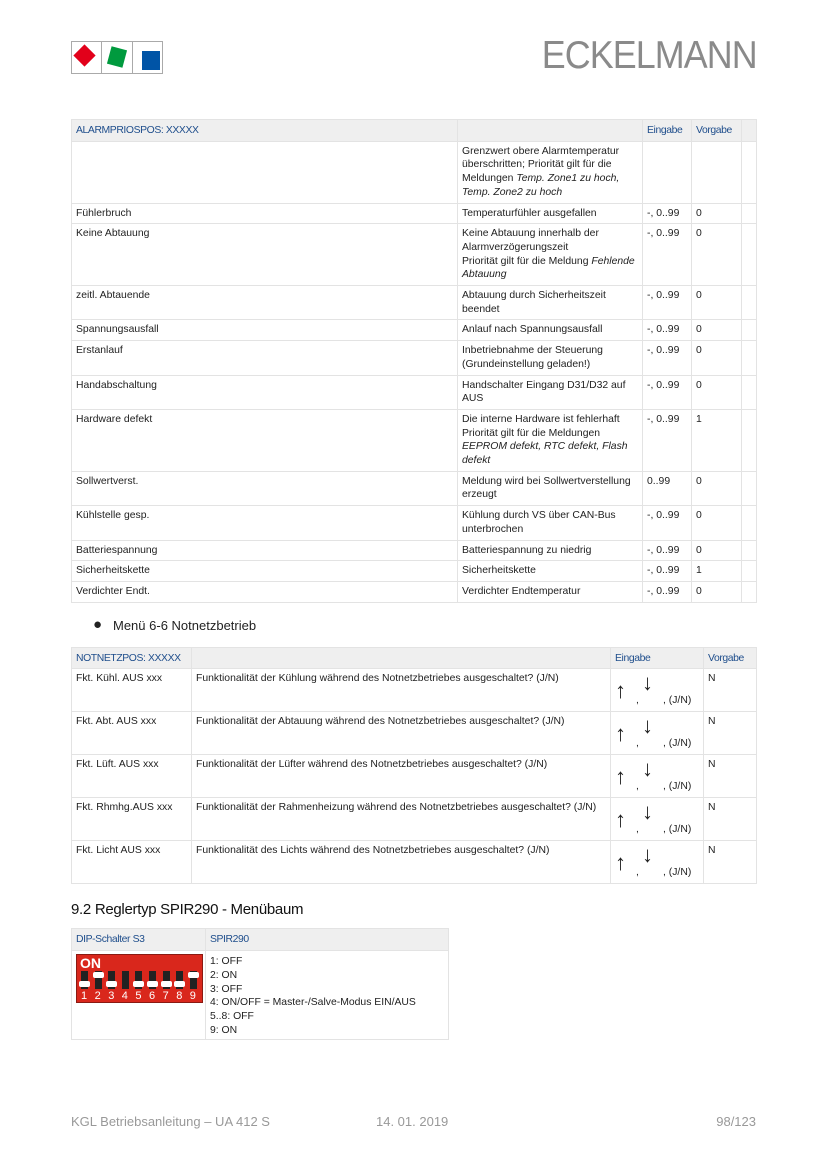 This screenshot has height=1169, width=827. Describe the element at coordinates (264, 523) in the screenshot. I see `param-name: Kühlstelle gesp.` at that location.